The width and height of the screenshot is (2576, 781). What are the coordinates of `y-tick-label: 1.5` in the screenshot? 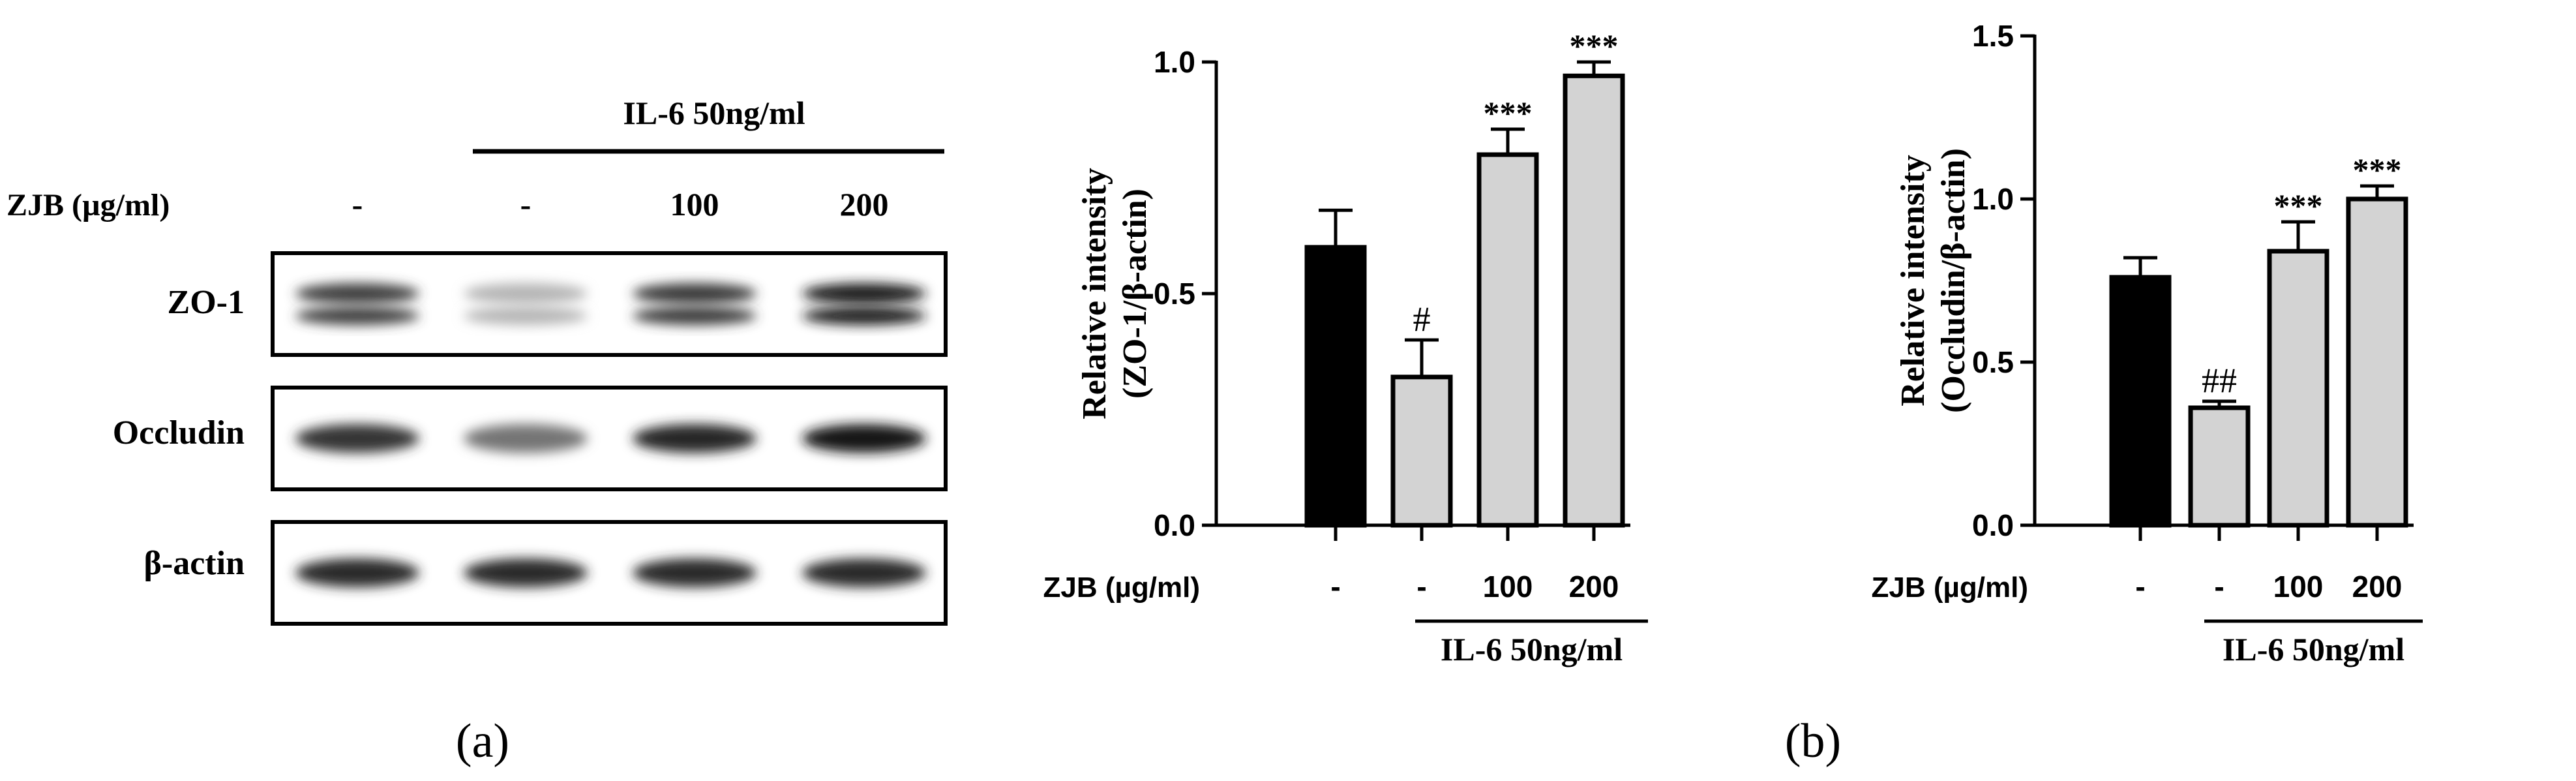 It's located at (1993, 36).